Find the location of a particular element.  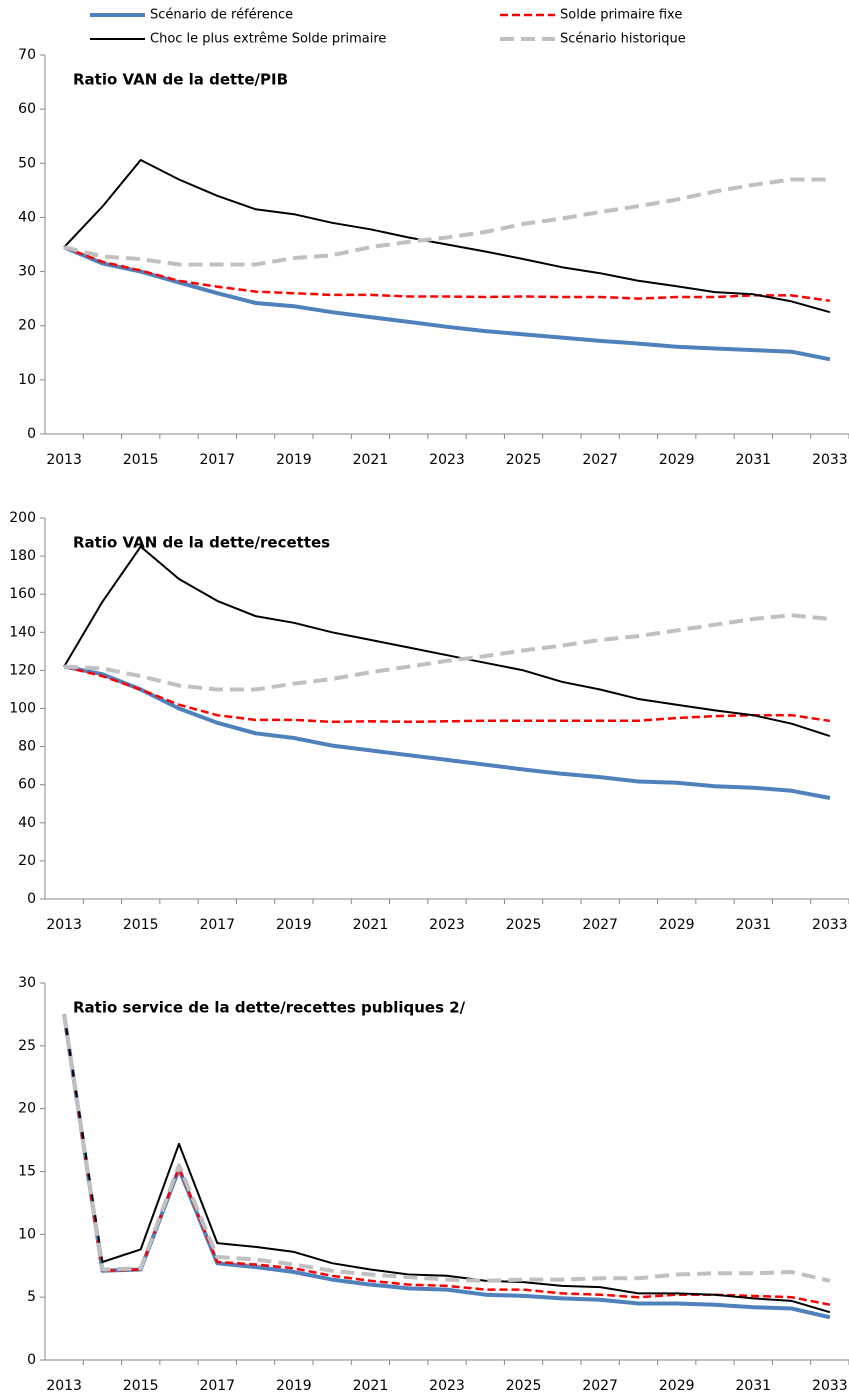

y-tick-label: 25 is located at coordinates (27, 1046).